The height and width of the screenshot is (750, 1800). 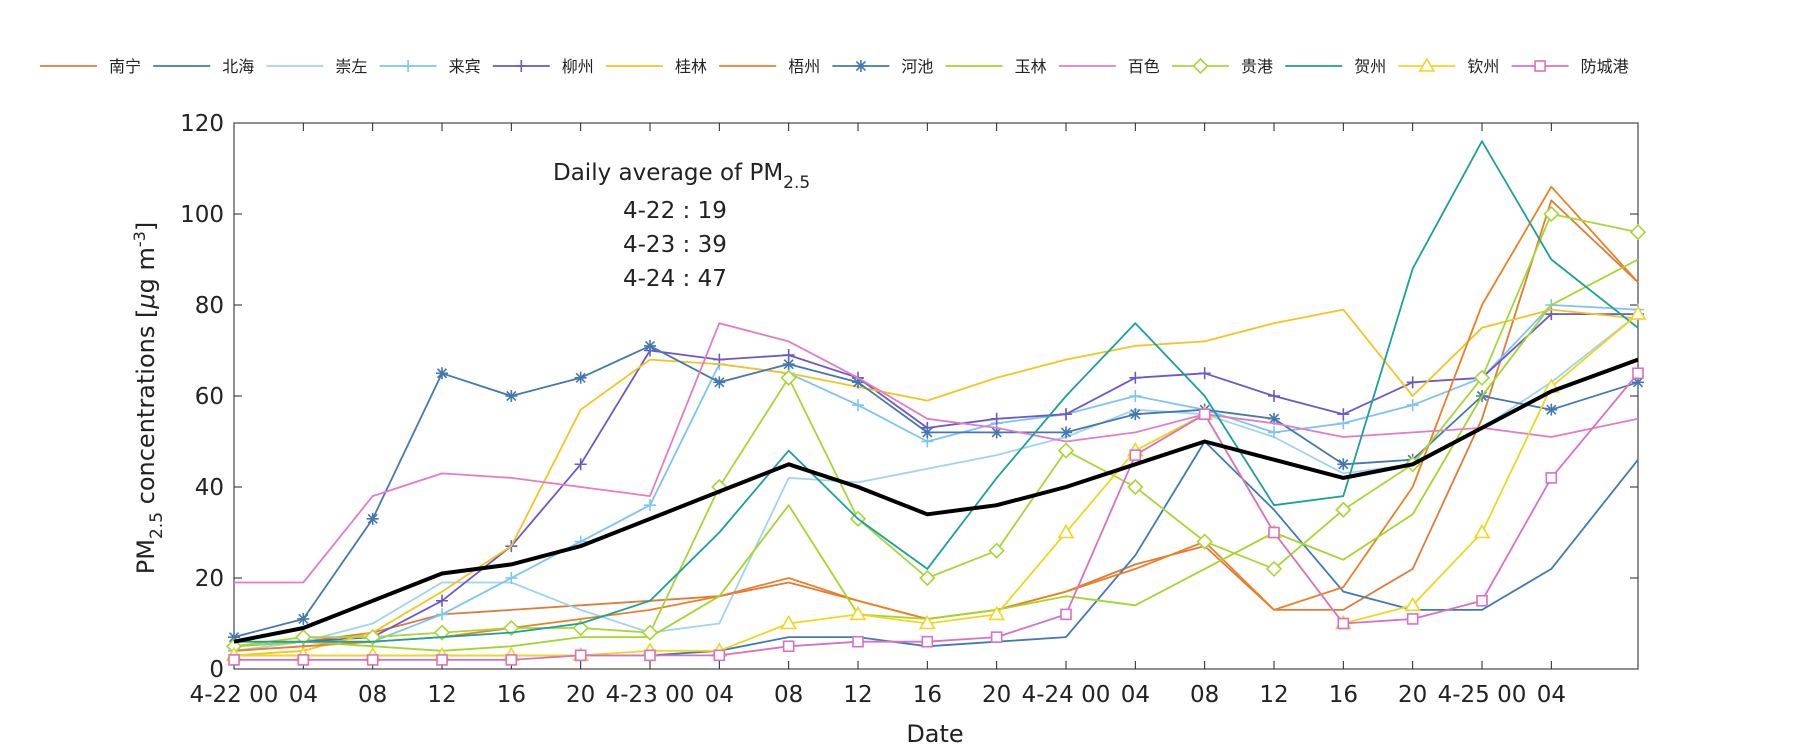 What do you see at coordinates (209, 488) in the screenshot?
I see `y-tick-label: 40` at bounding box center [209, 488].